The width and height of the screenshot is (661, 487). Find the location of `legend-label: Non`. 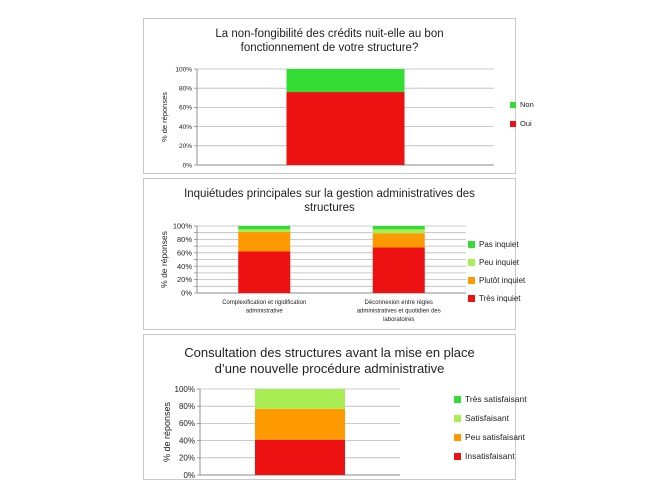

legend-label: Non is located at coordinates (527, 104).